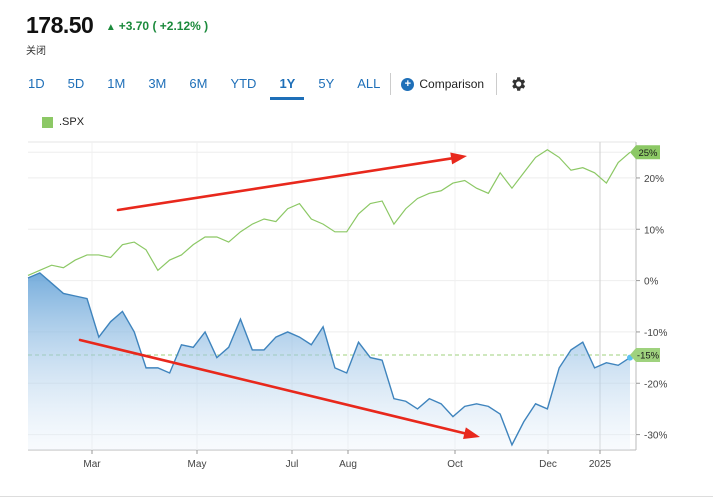 This screenshot has width=713, height=500. I want to click on main-last-value-tag, so click(645, 355).